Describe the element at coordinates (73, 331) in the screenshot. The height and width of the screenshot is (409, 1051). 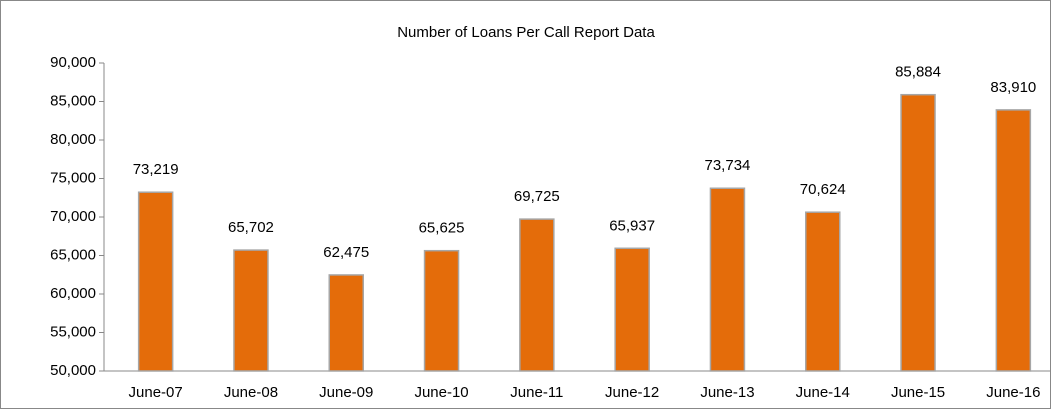
I see `y-tick-label: 55,000` at that location.